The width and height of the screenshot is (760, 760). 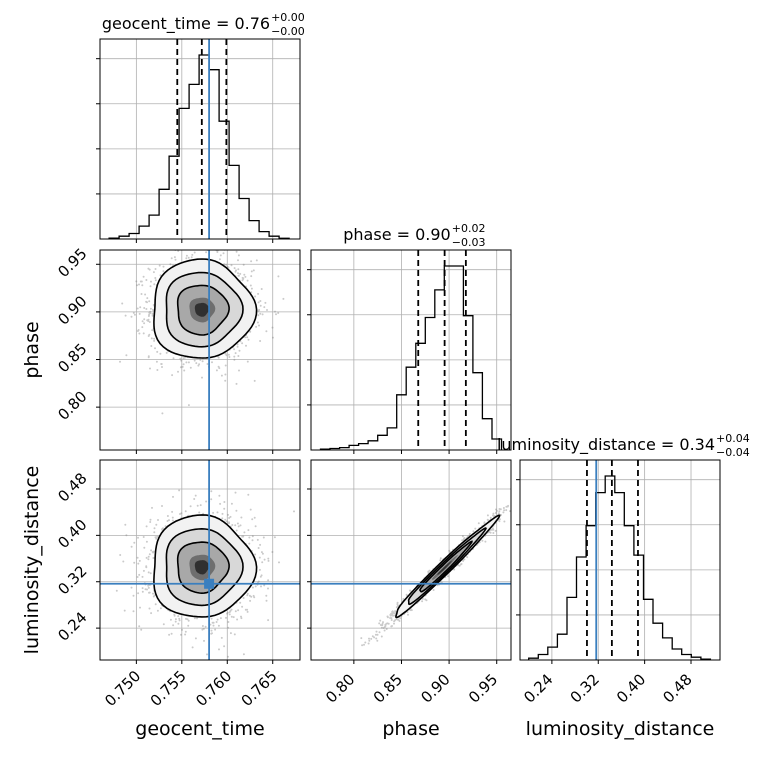 I want to click on histogram-phase, so click(x=411, y=357).